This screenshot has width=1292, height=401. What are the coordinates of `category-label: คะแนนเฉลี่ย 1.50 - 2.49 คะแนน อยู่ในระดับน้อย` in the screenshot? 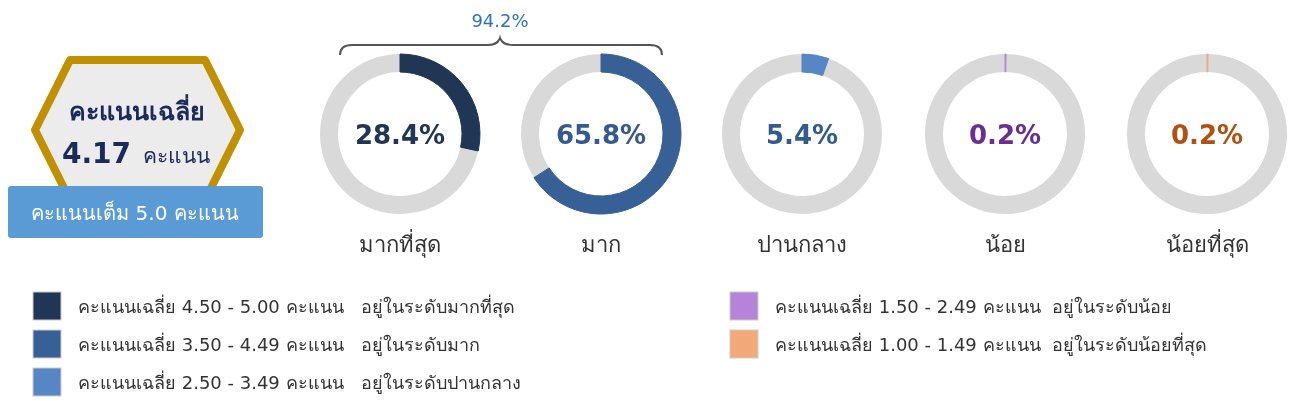 It's located at (973, 306).